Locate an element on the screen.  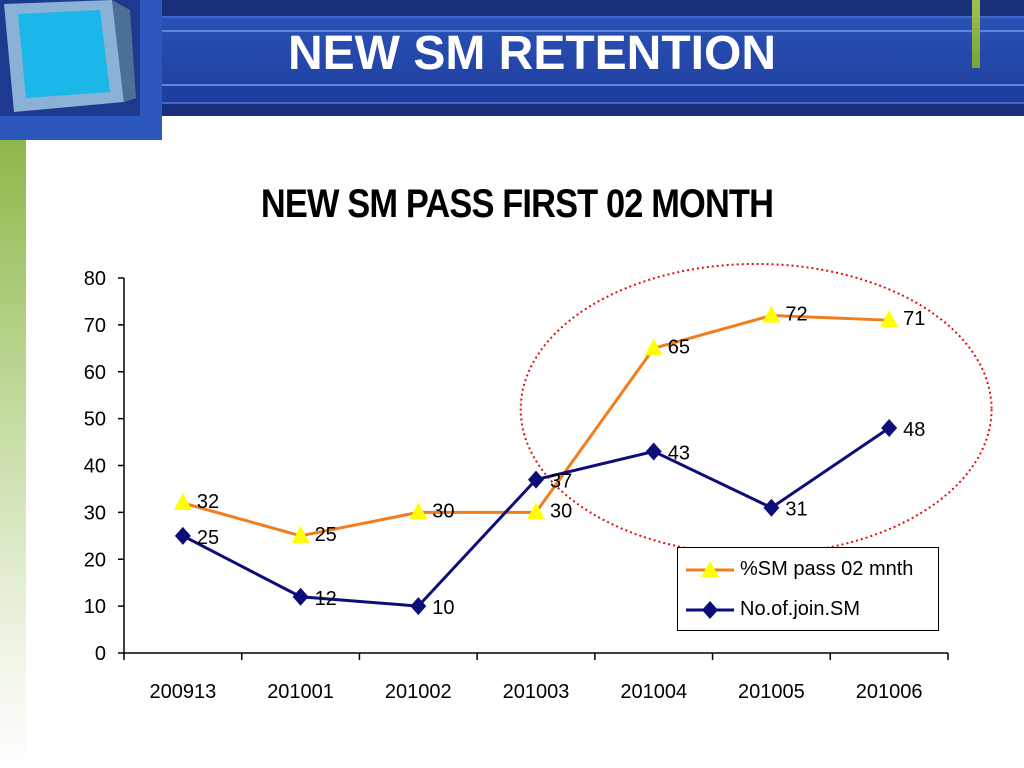
x-tick-label: 201004 is located at coordinates (653, 692).